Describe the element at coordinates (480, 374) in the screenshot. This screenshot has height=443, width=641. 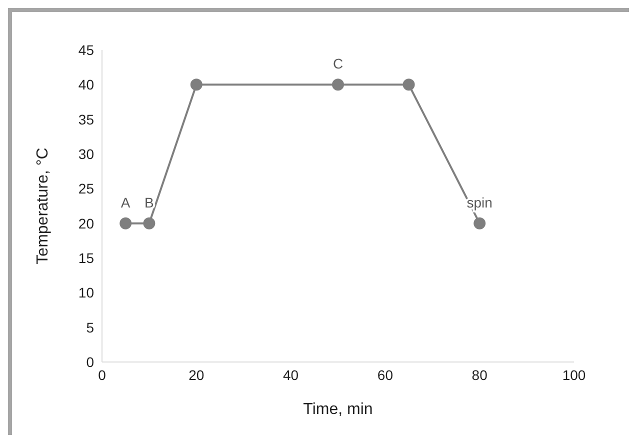
I see `x-tick-label: 80` at that location.